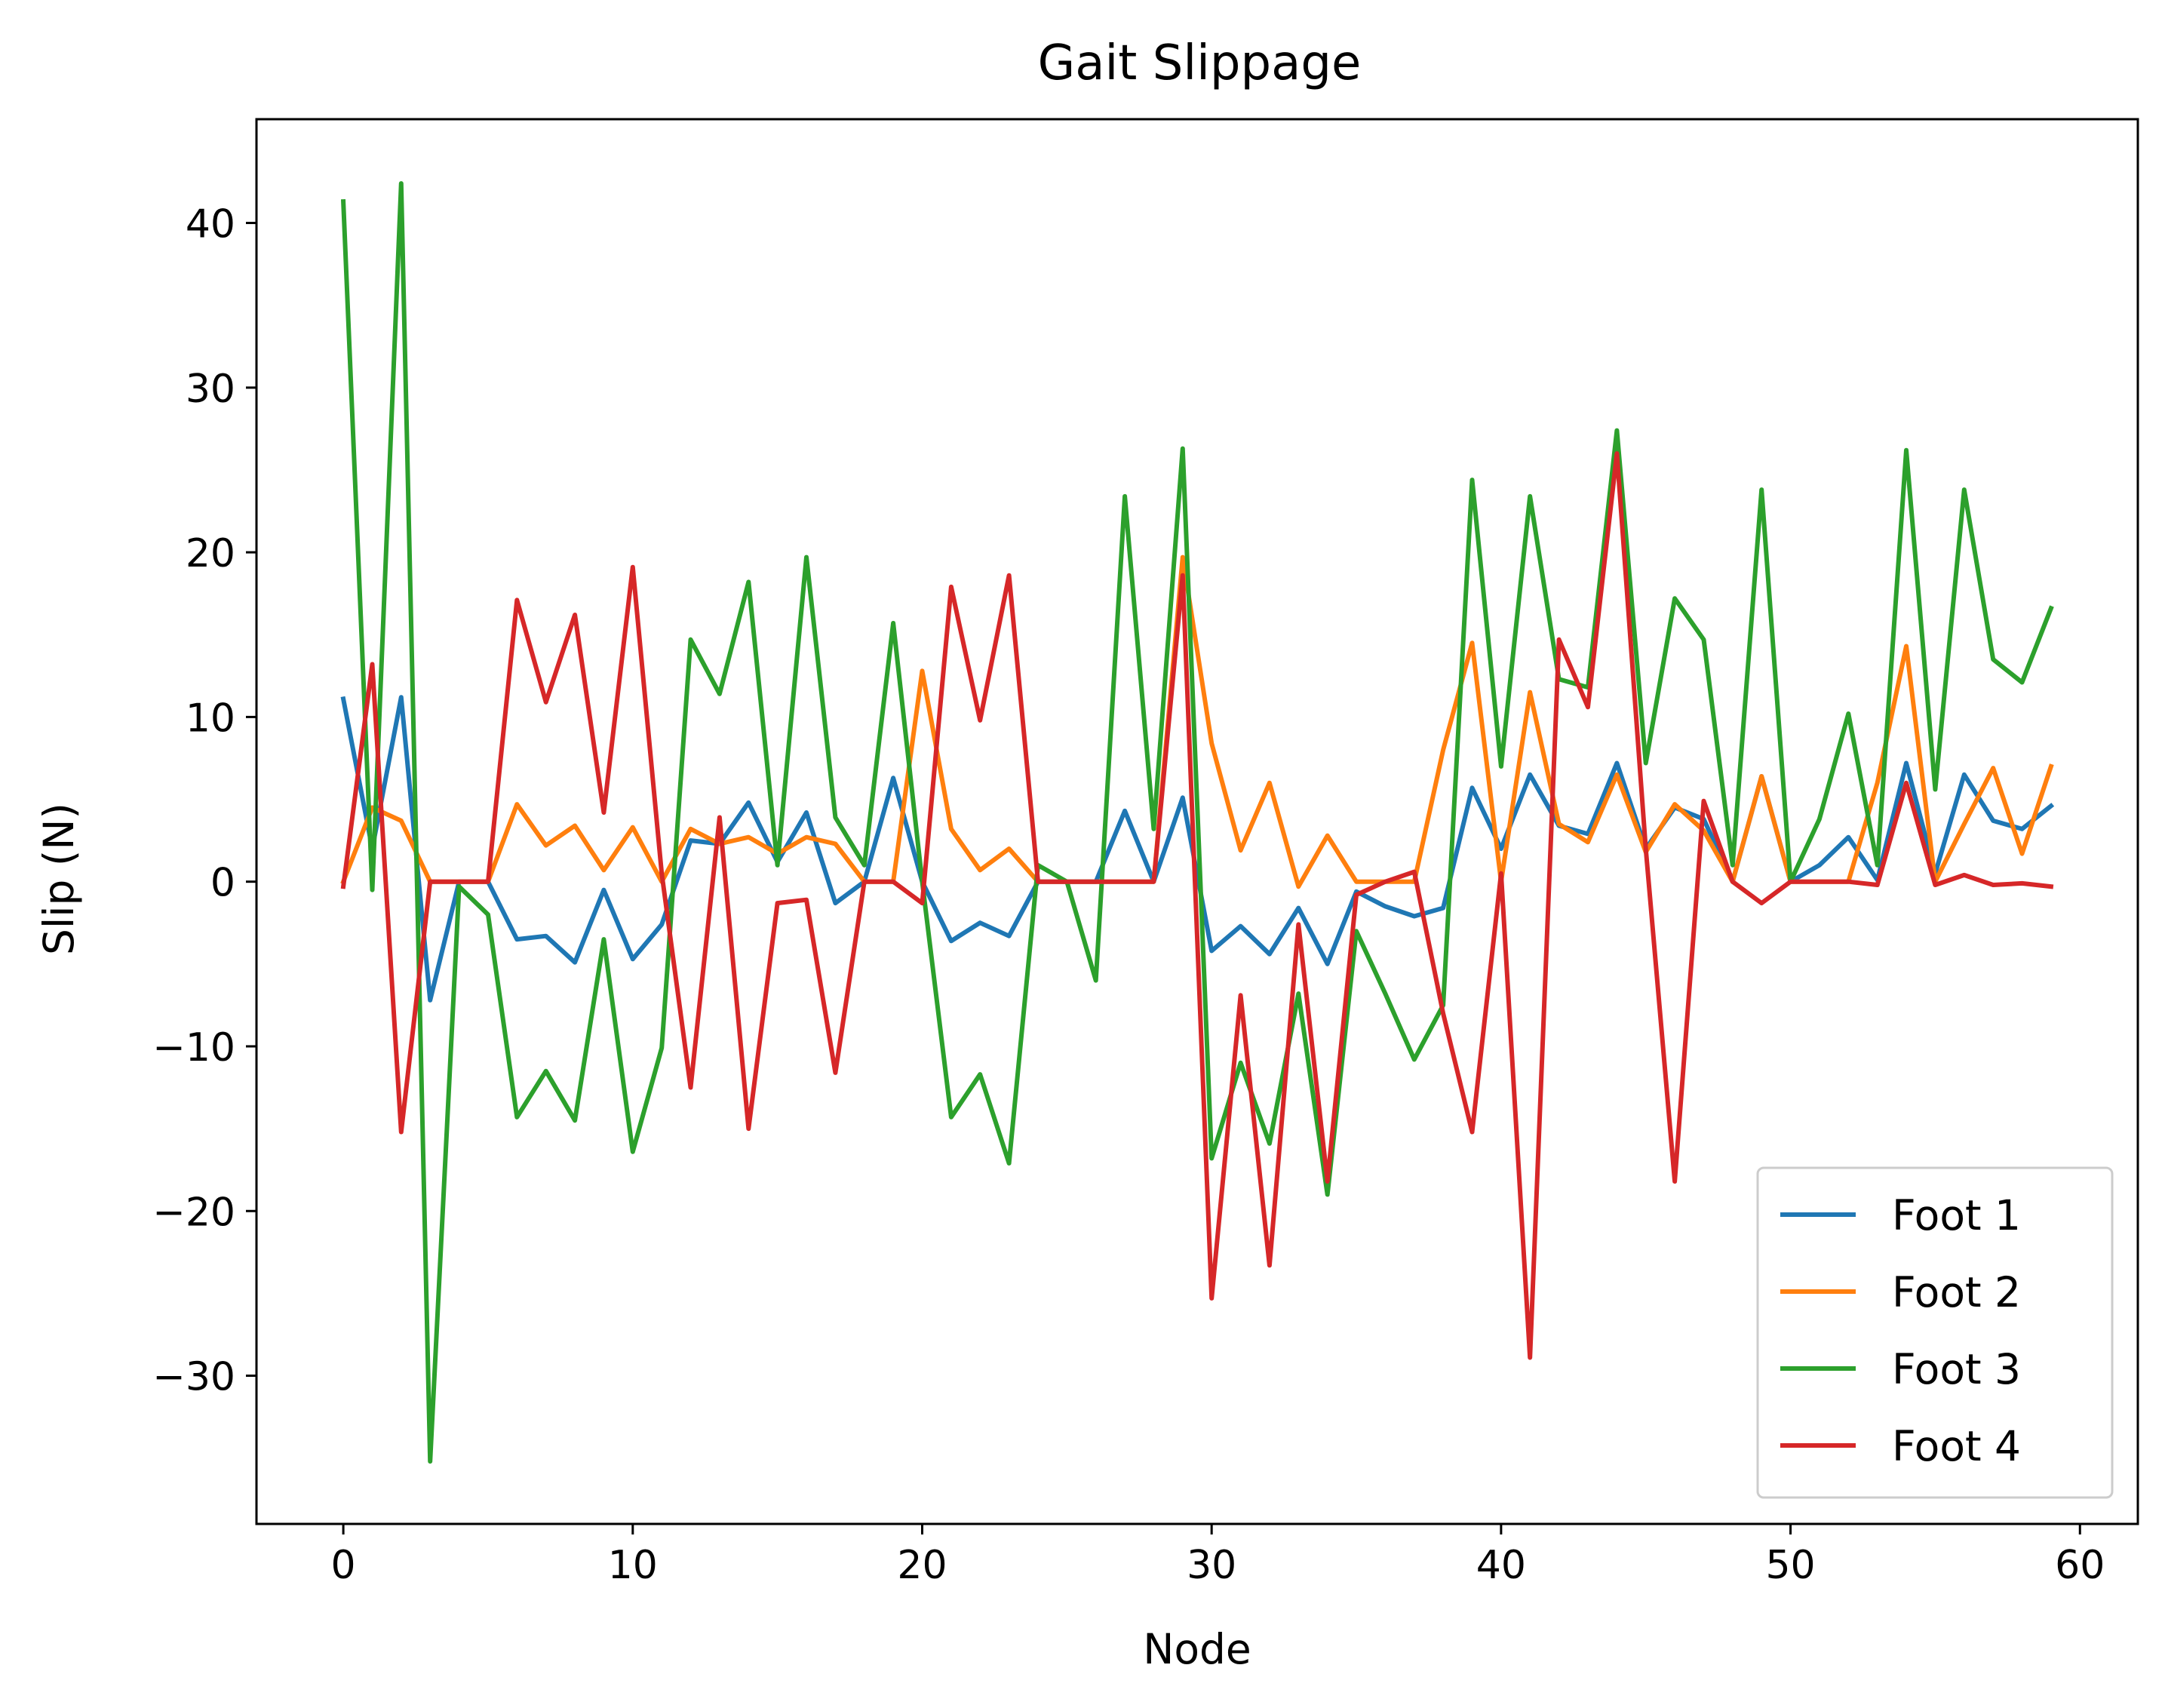 Image resolution: width=2165 pixels, height=1708 pixels. What do you see at coordinates (193, 1377) in the screenshot?
I see `y-tick-label: −30` at bounding box center [193, 1377].